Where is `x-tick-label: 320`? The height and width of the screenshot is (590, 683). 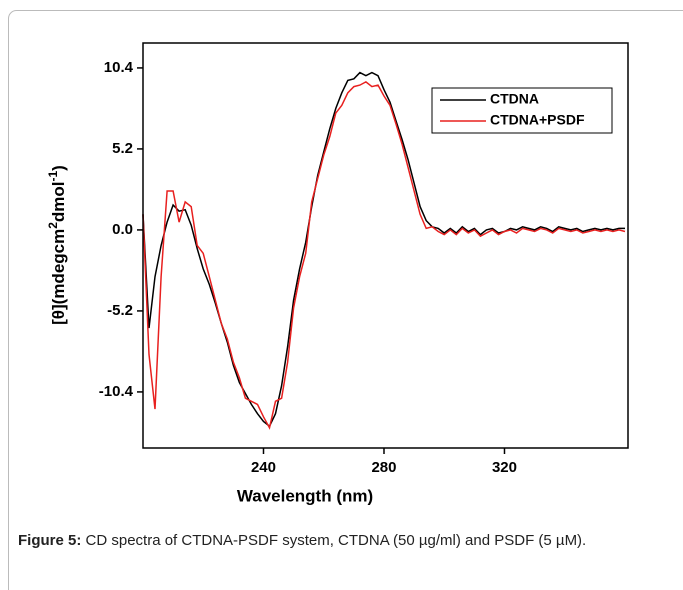 x-tick-label: 320 is located at coordinates (504, 467).